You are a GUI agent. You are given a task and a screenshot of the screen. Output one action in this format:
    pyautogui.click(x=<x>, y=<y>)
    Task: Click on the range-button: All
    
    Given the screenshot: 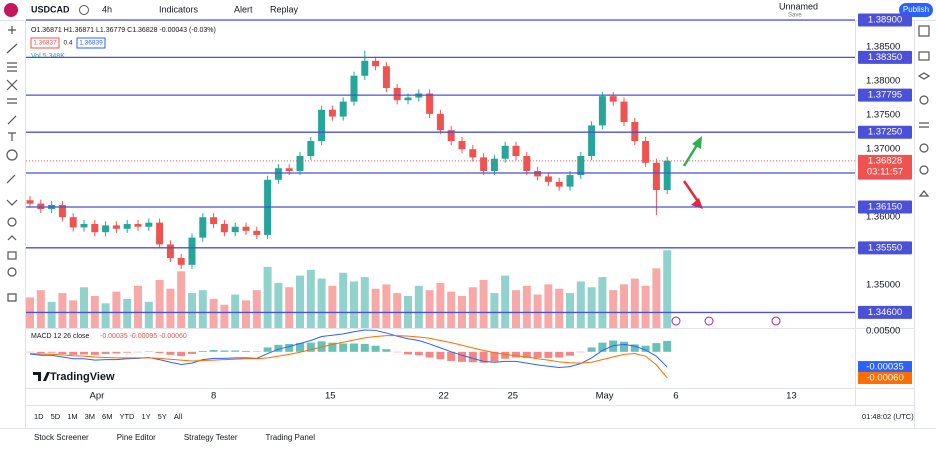 What is the action you would take?
    pyautogui.click(x=178, y=416)
    